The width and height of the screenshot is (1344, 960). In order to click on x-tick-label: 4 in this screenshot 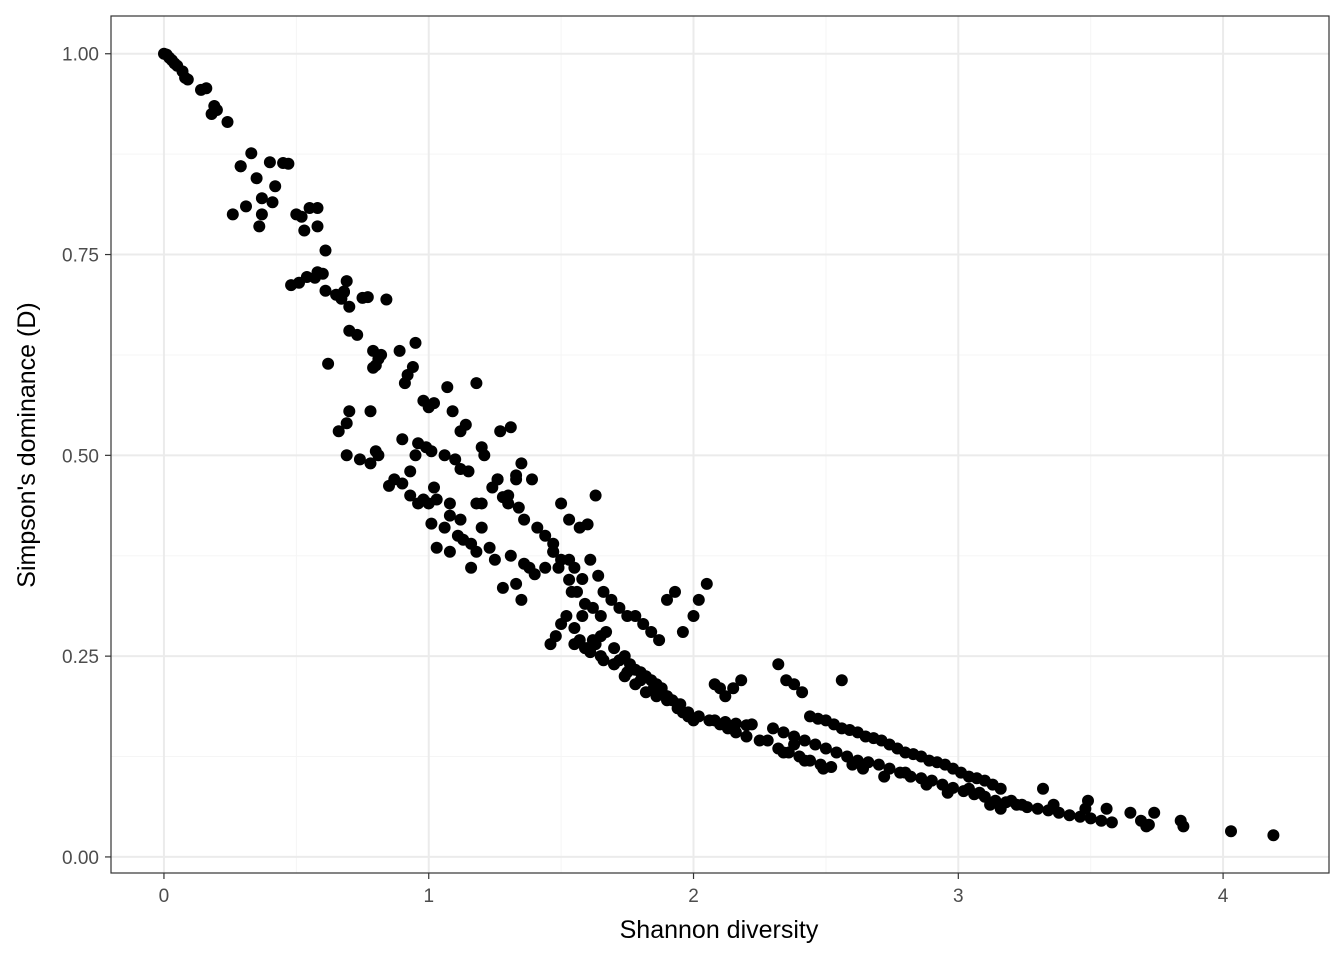, I will do `click(1223, 896)`.